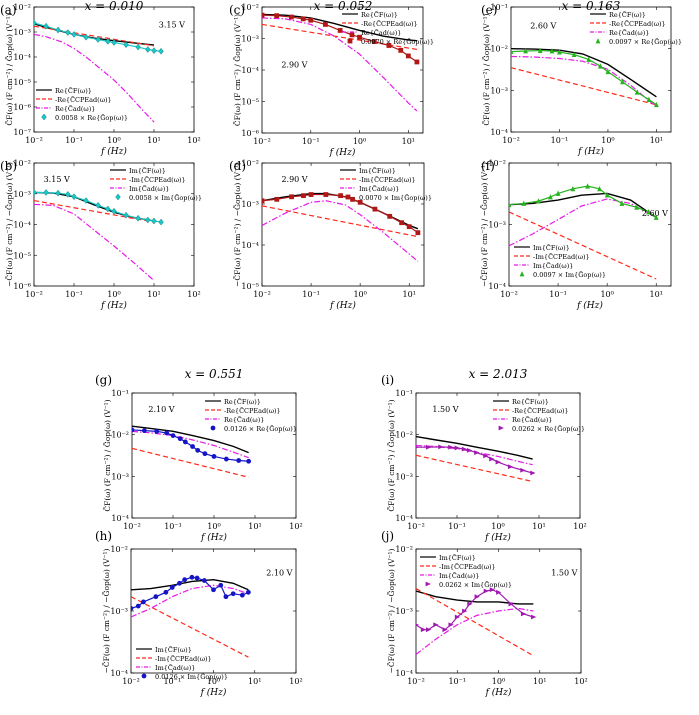 This screenshot has height=715, width=699. What do you see at coordinates (379, 15) in the screenshot?
I see `legend-entry: Re{C̃F(ω)}` at bounding box center [379, 15].